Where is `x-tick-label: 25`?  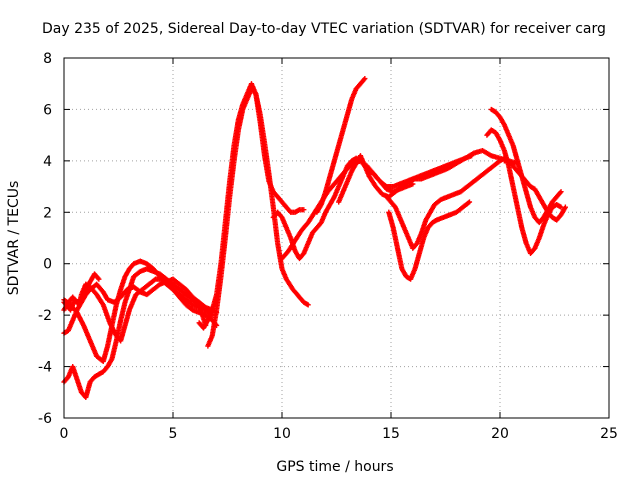
x-tick-label: 25 is located at coordinates (609, 434).